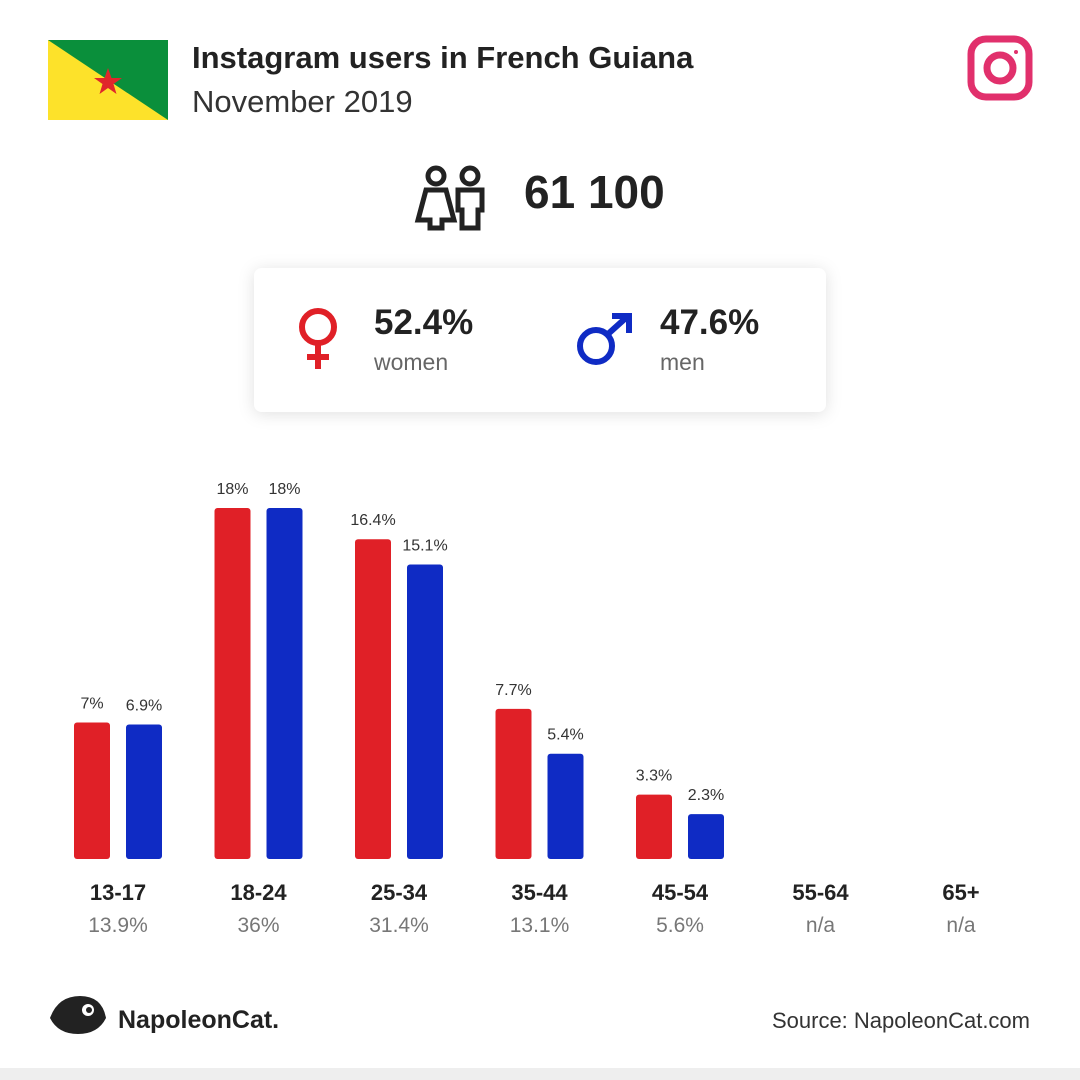 The width and height of the screenshot is (1080, 1080). Describe the element at coordinates (399, 892) in the screenshot. I see `category-label: 25-34` at that location.